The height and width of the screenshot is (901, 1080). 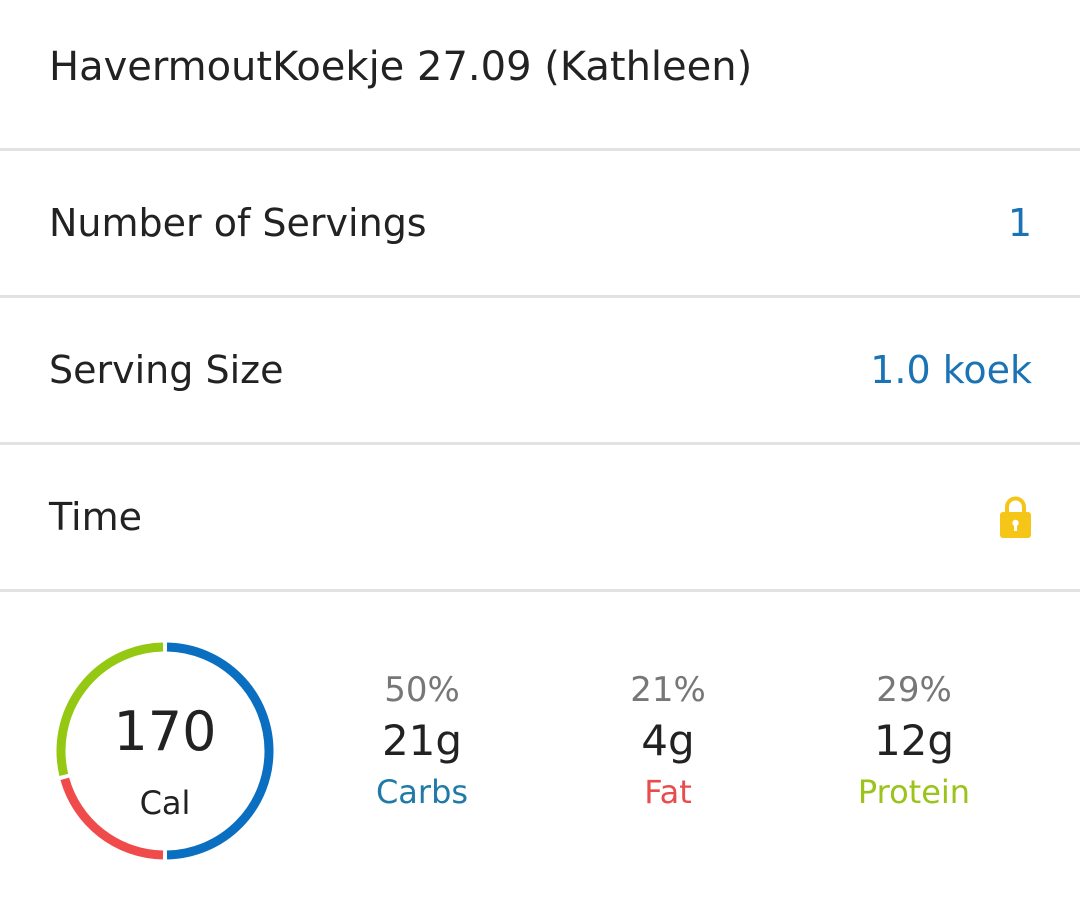 I want to click on carbs-percent: 50%, so click(x=422, y=690).